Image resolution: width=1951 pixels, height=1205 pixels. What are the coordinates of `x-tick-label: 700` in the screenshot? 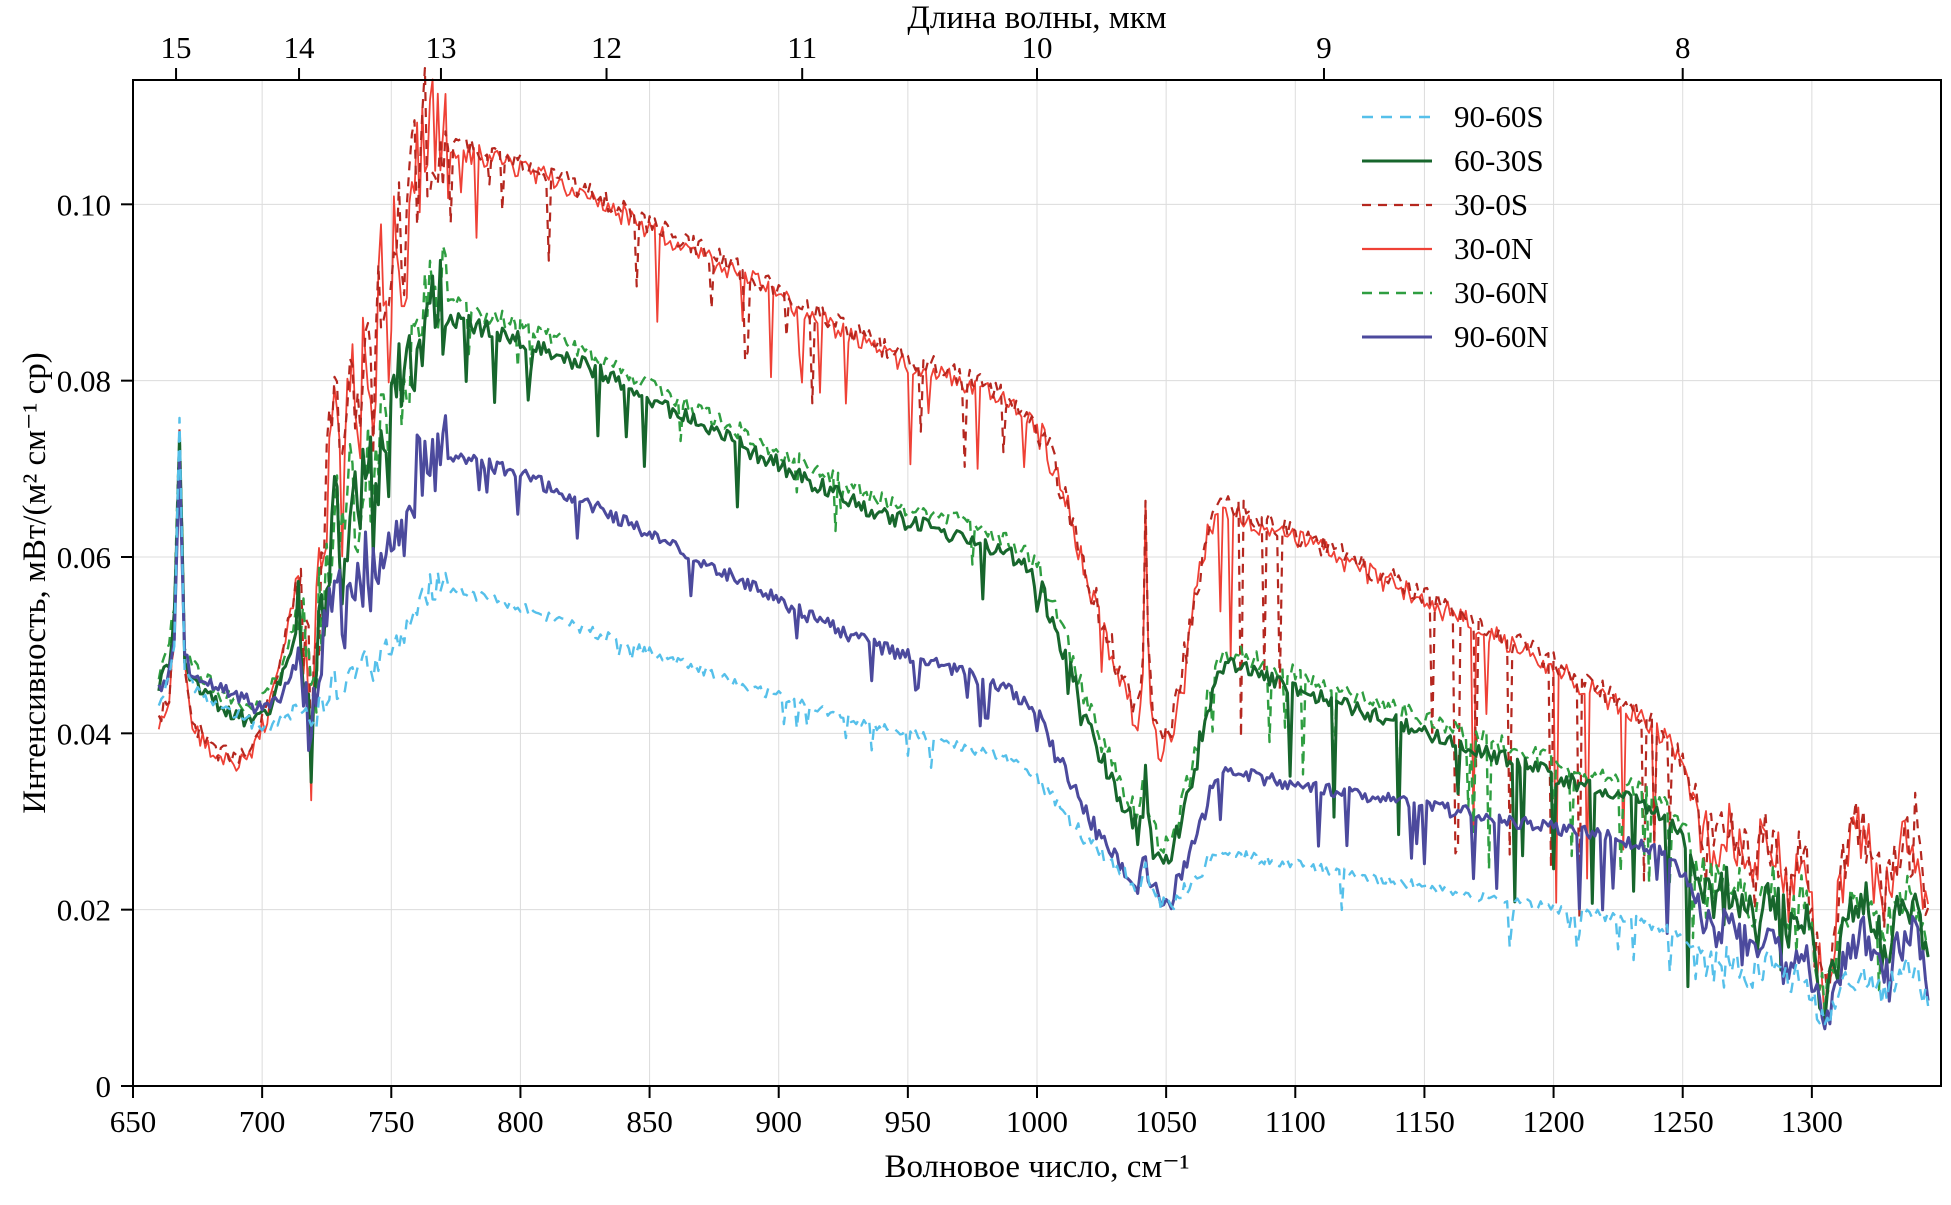 It's located at (262, 1121).